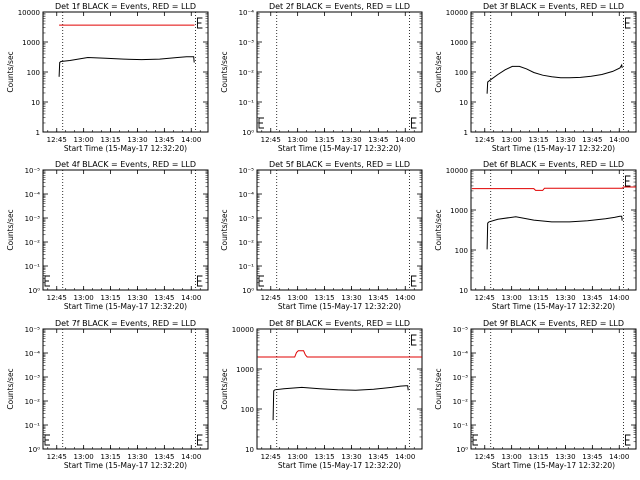 The image size is (640, 480). I want to click on y-tick-label: 1, so click(38, 133).